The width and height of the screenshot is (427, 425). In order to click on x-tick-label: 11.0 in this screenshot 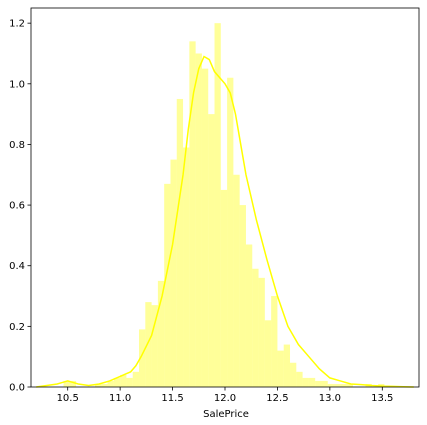, I will do `click(120, 398)`.